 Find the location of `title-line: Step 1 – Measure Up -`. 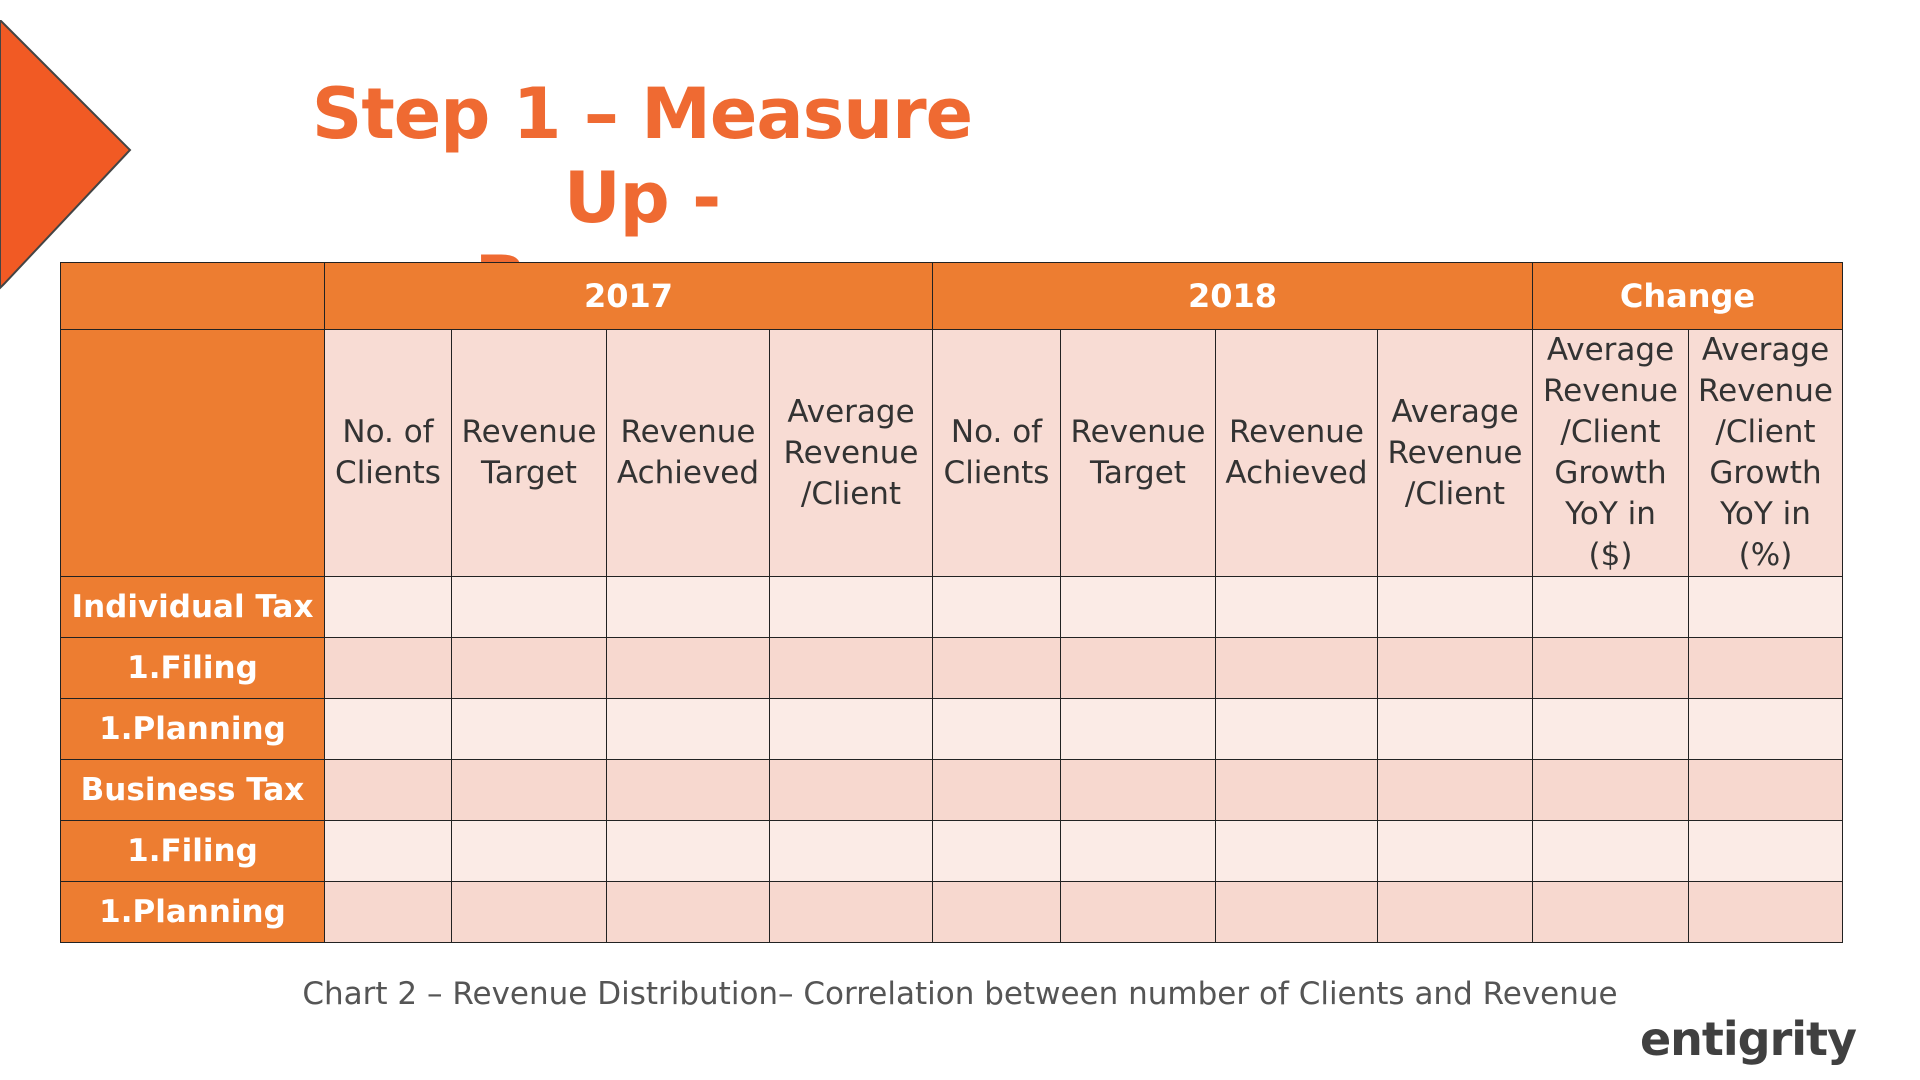

title-line: Step 1 – Measure Up - is located at coordinates (642, 156).